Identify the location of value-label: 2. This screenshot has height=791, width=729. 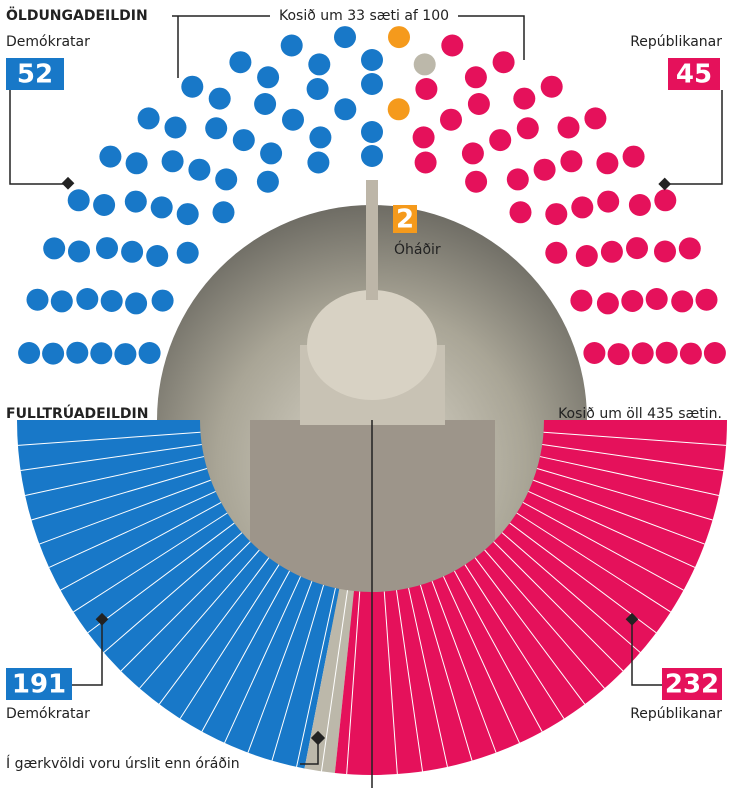
(405, 220).